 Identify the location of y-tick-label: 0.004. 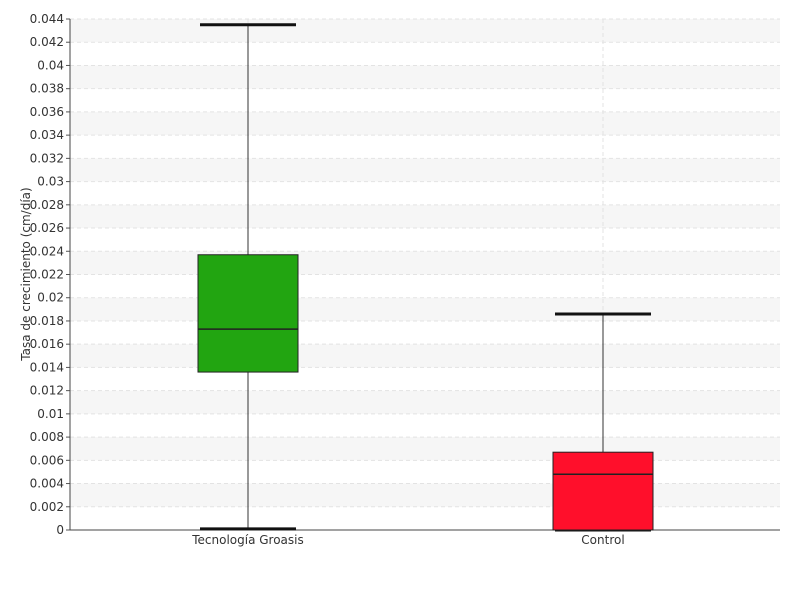
(47, 484).